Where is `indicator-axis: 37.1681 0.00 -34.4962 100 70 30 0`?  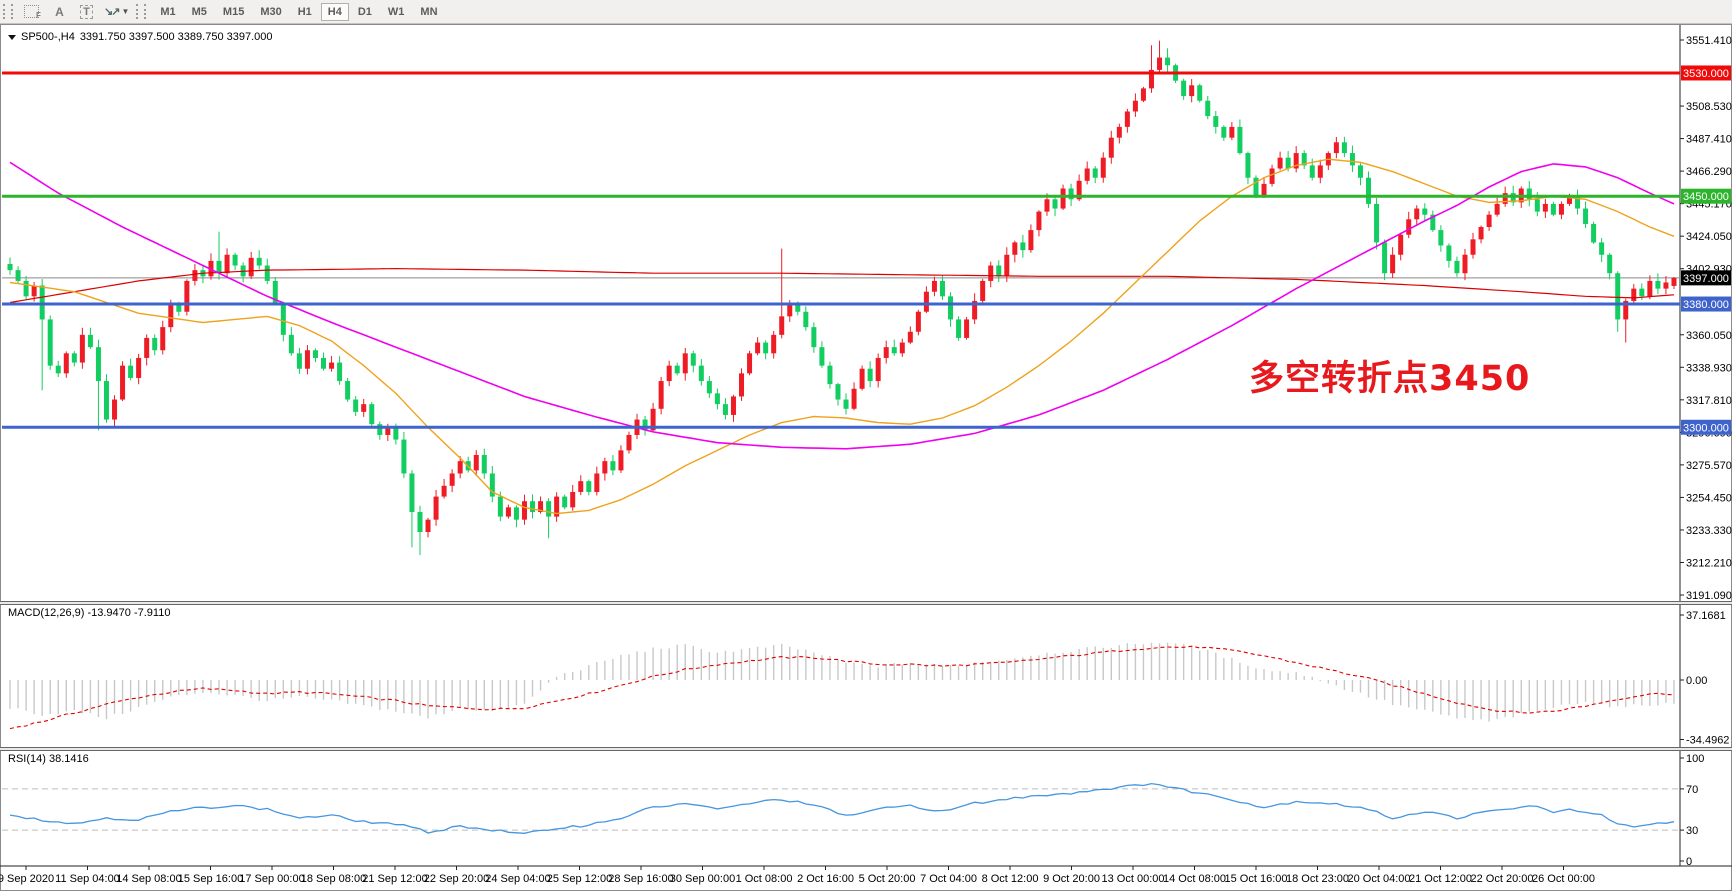
indicator-axis: 37.1681 0.00 -34.4962 100 70 30 0 is located at coordinates (1704, 739).